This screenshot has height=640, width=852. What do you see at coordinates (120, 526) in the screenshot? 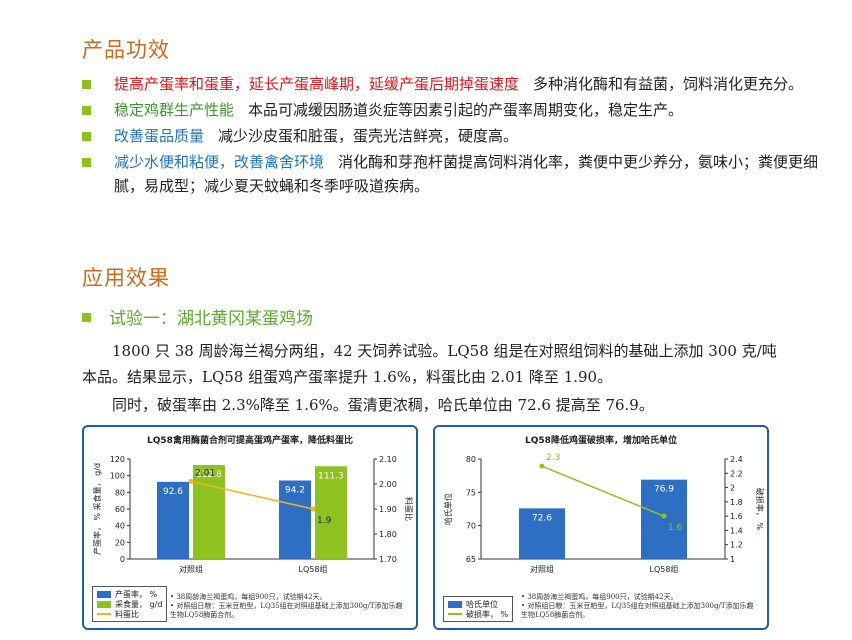
I see `y-tick-label: 40` at bounding box center [120, 526].